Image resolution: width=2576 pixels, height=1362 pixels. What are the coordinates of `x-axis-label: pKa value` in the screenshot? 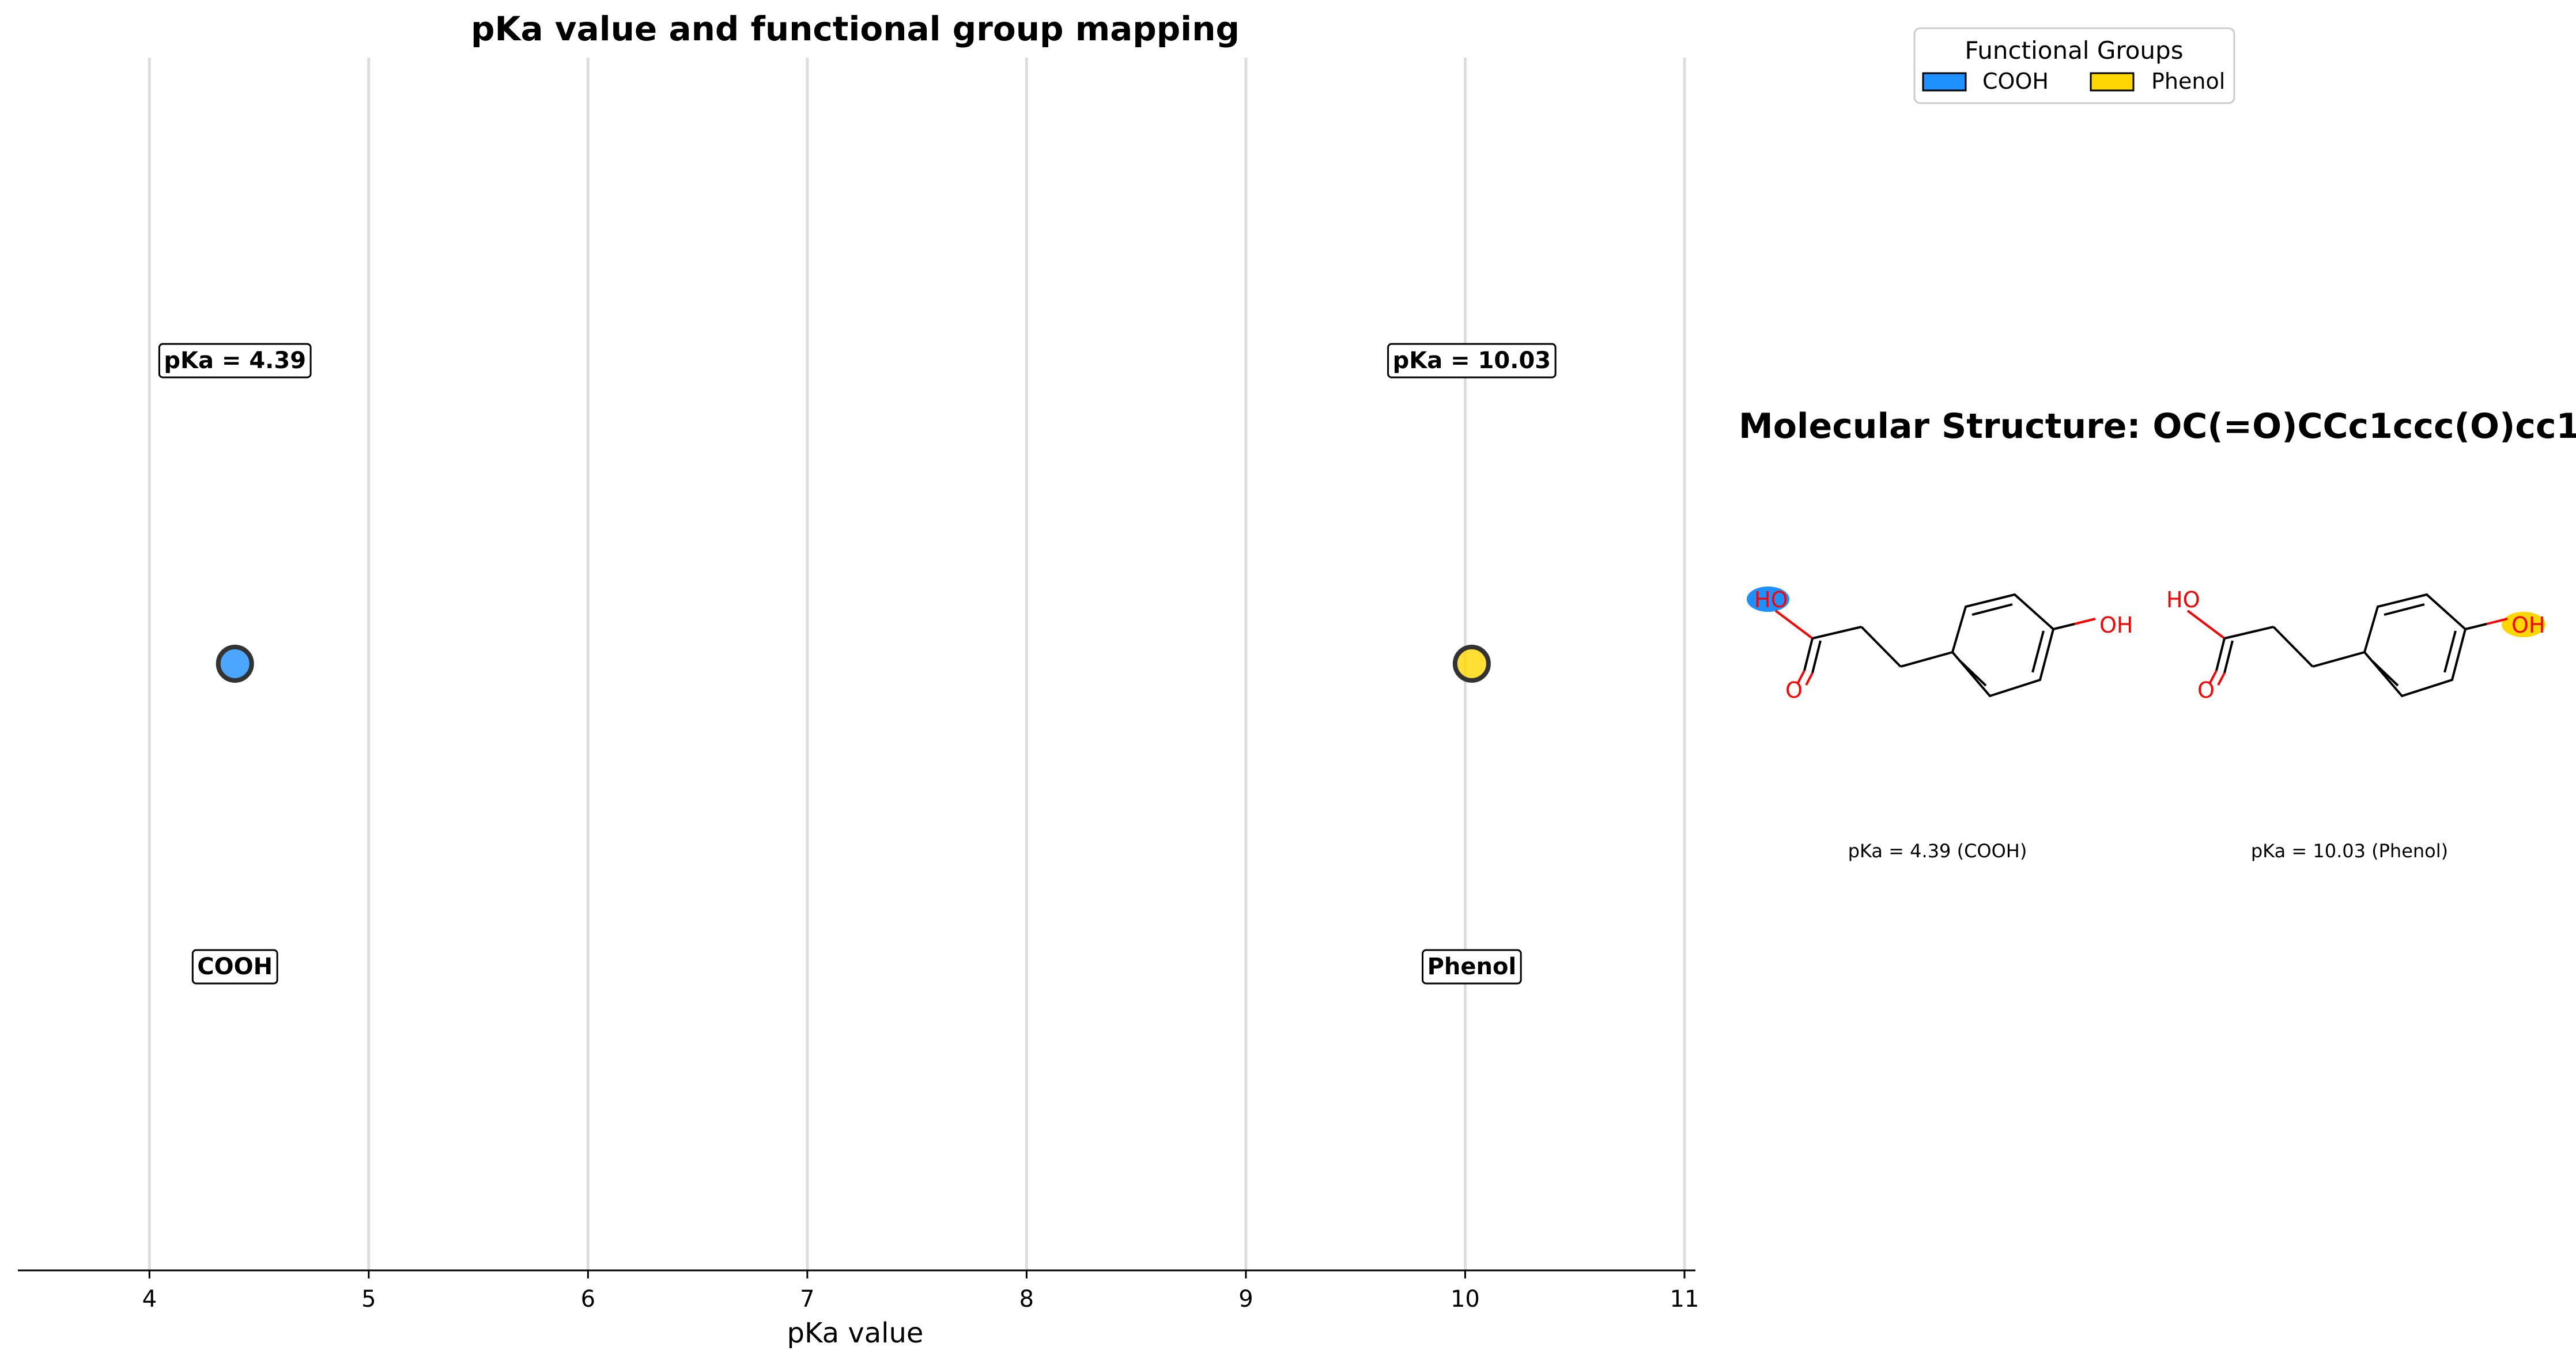 It's located at (855, 1333).